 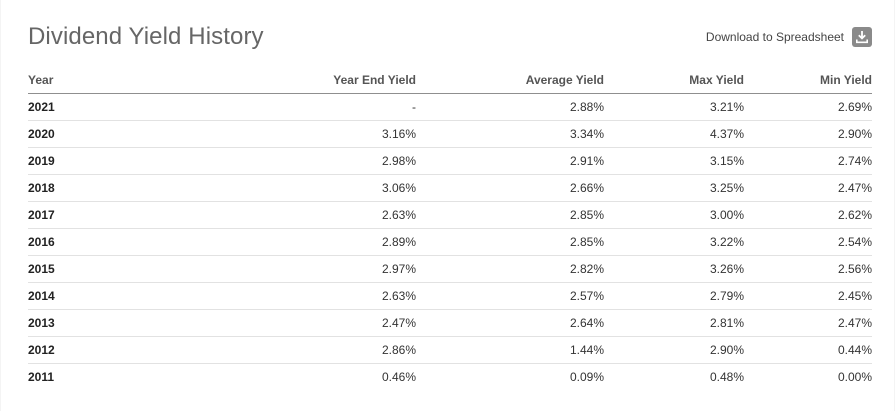 I want to click on table-row: 2014 2.63% 2.57% 2.79% 2.45%, so click(x=450, y=296).